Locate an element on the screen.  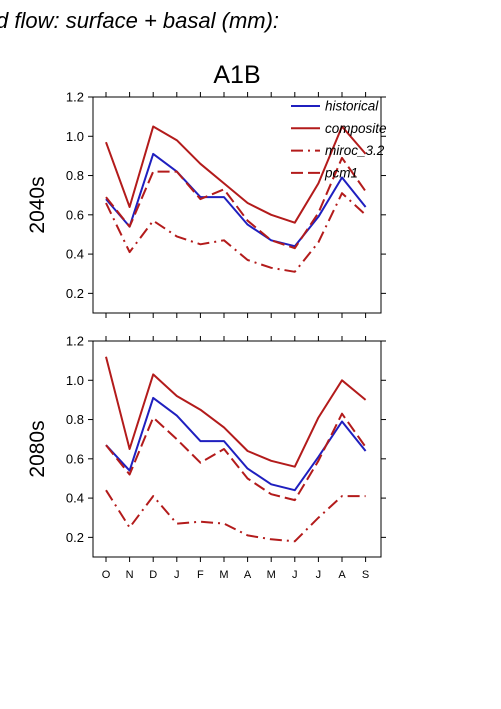
panel-label: 2040s is located at coordinates (37, 204).